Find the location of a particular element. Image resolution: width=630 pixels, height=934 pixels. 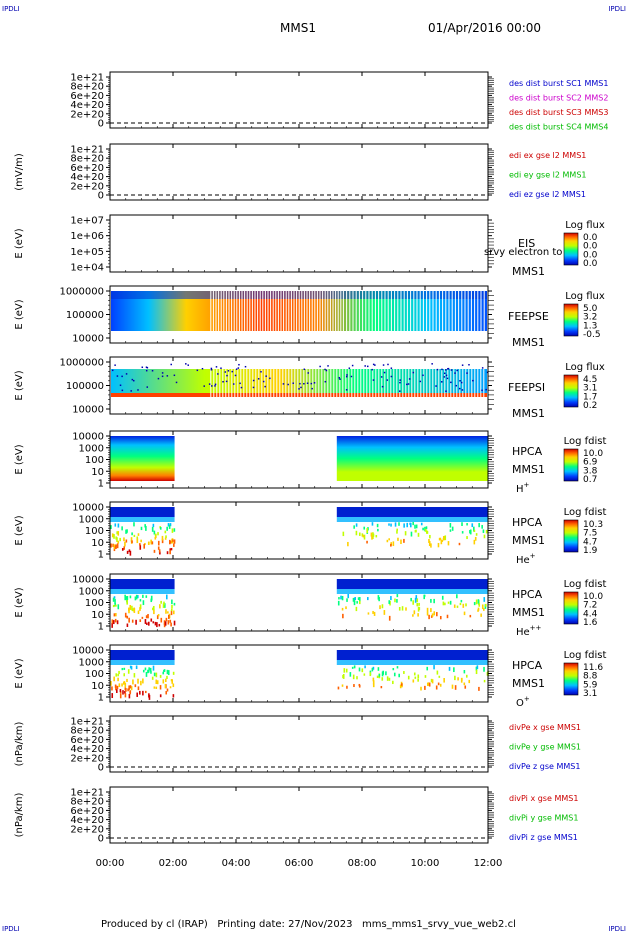

colorbar-tick-label: 0.0 is located at coordinates (590, 255).